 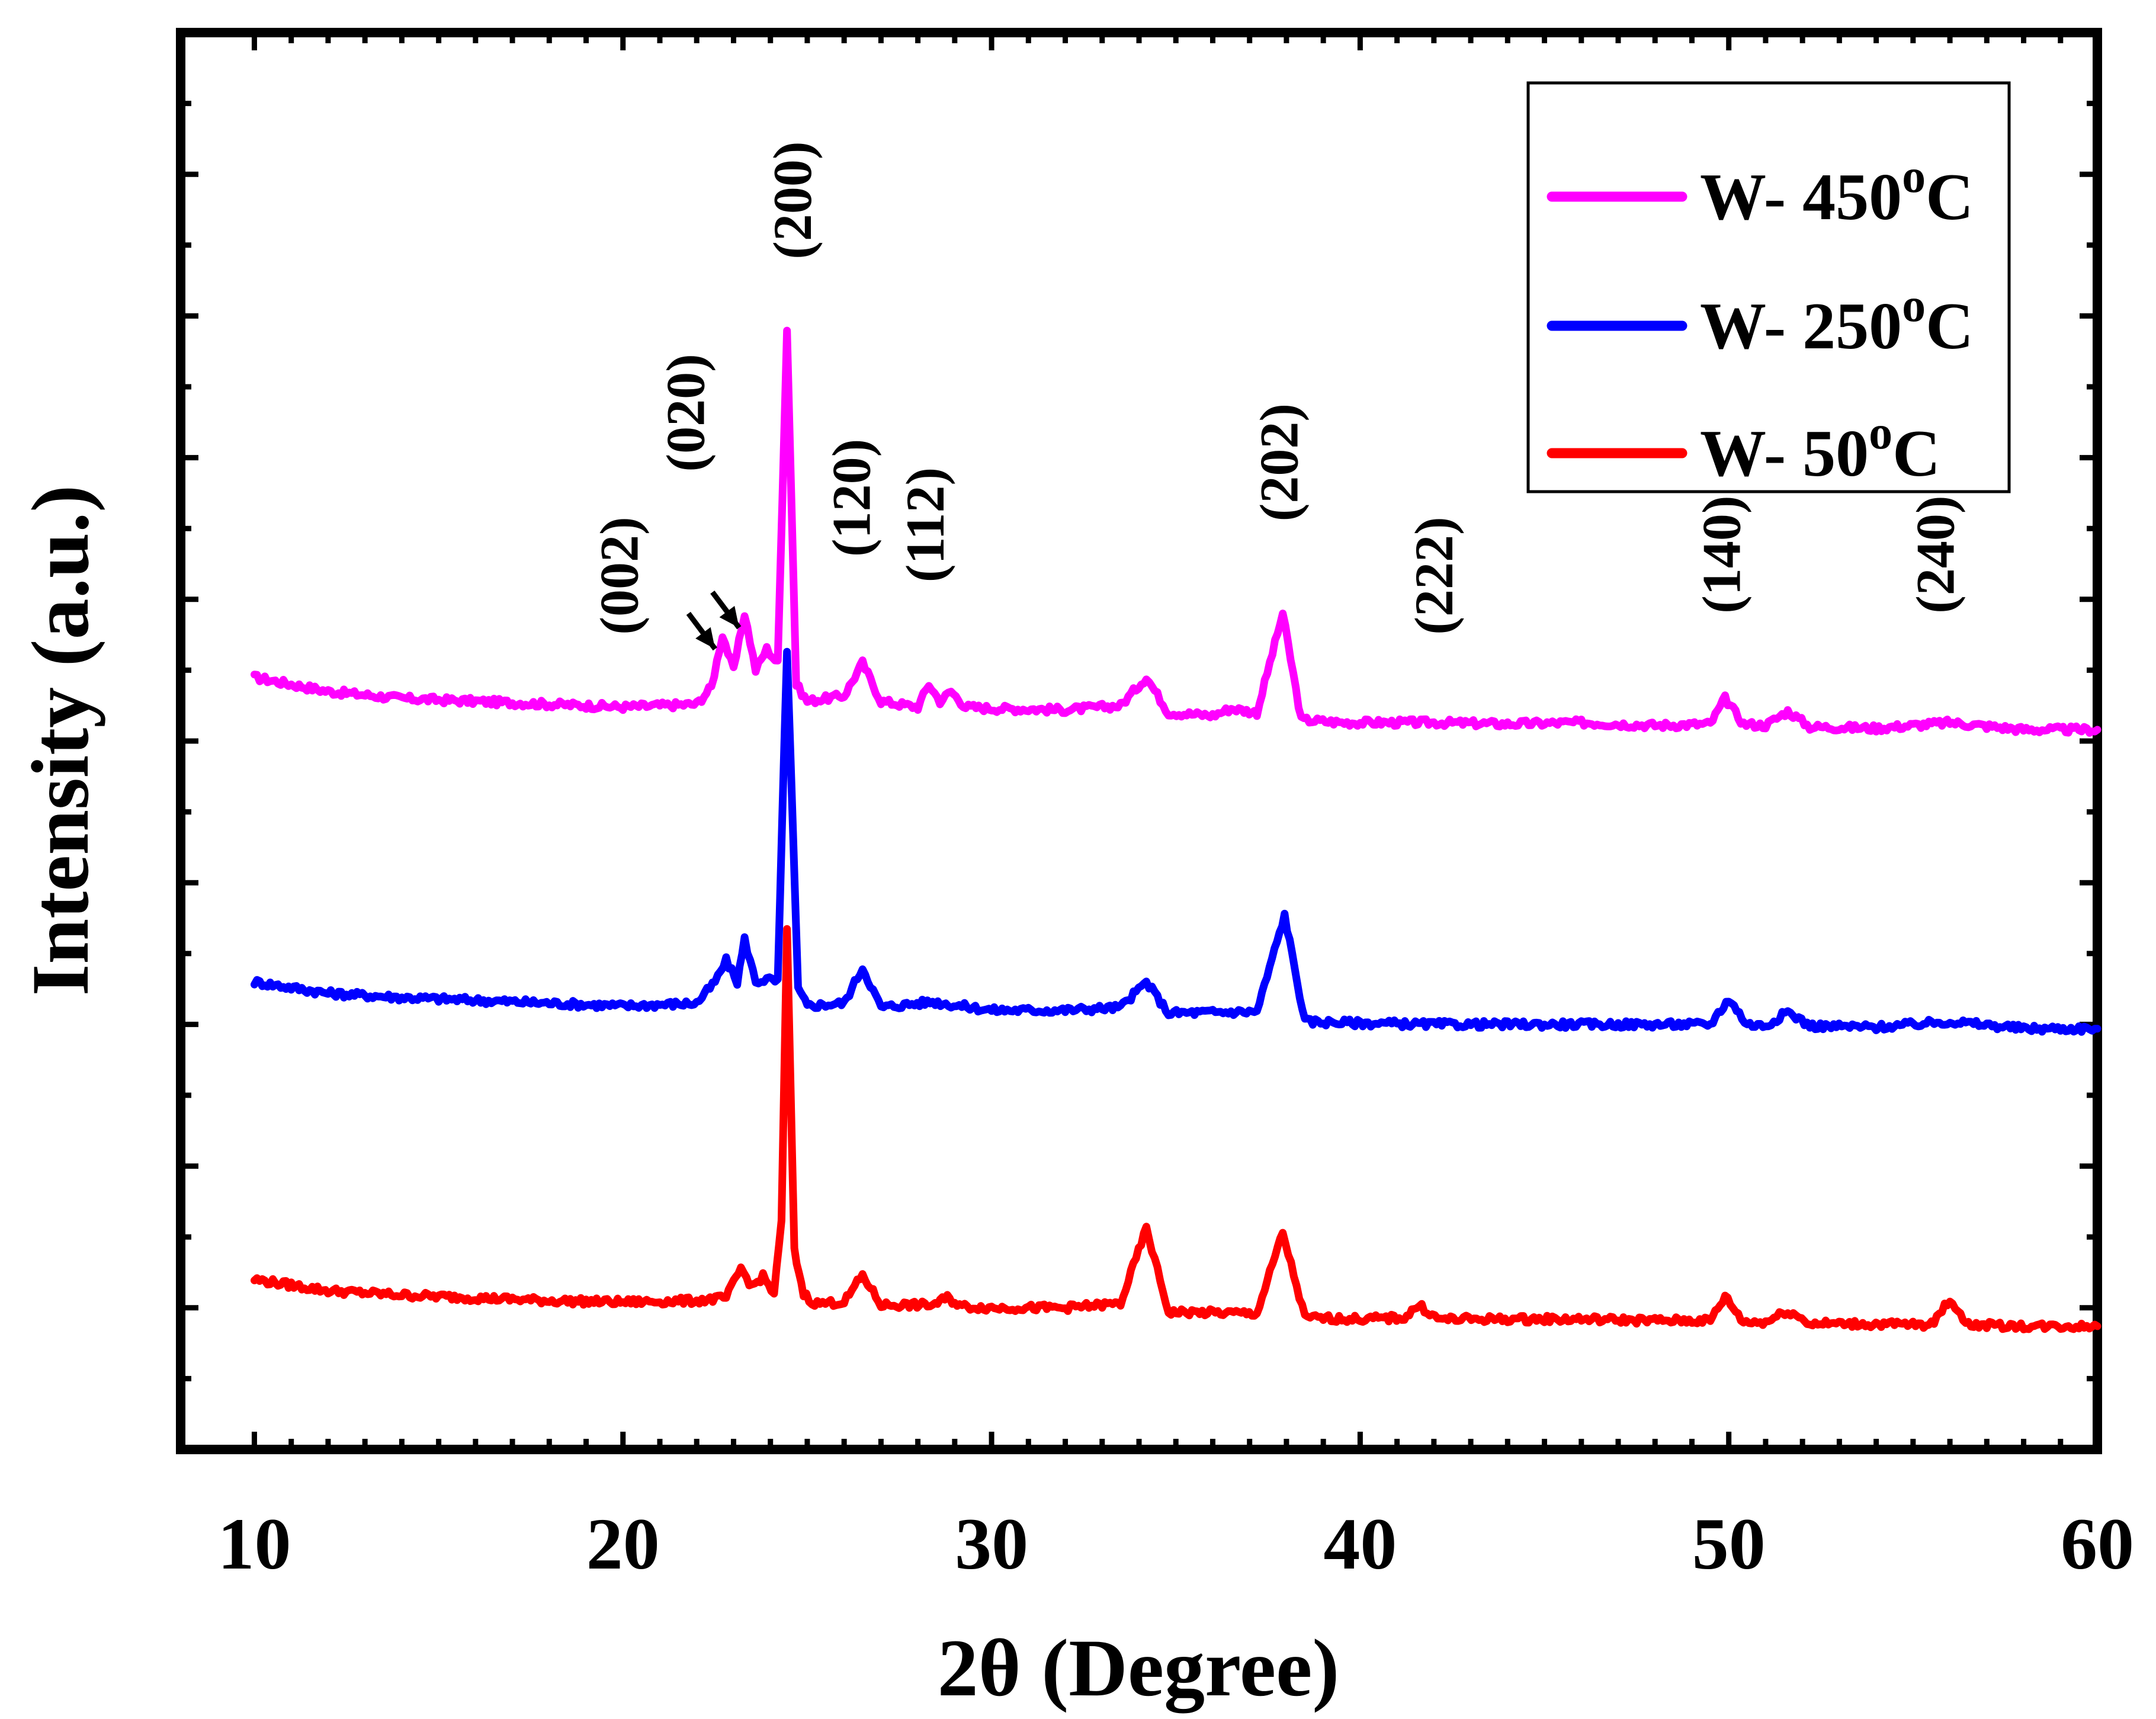 What do you see at coordinates (254, 1544) in the screenshot?
I see `x-tick-label: 10` at bounding box center [254, 1544].